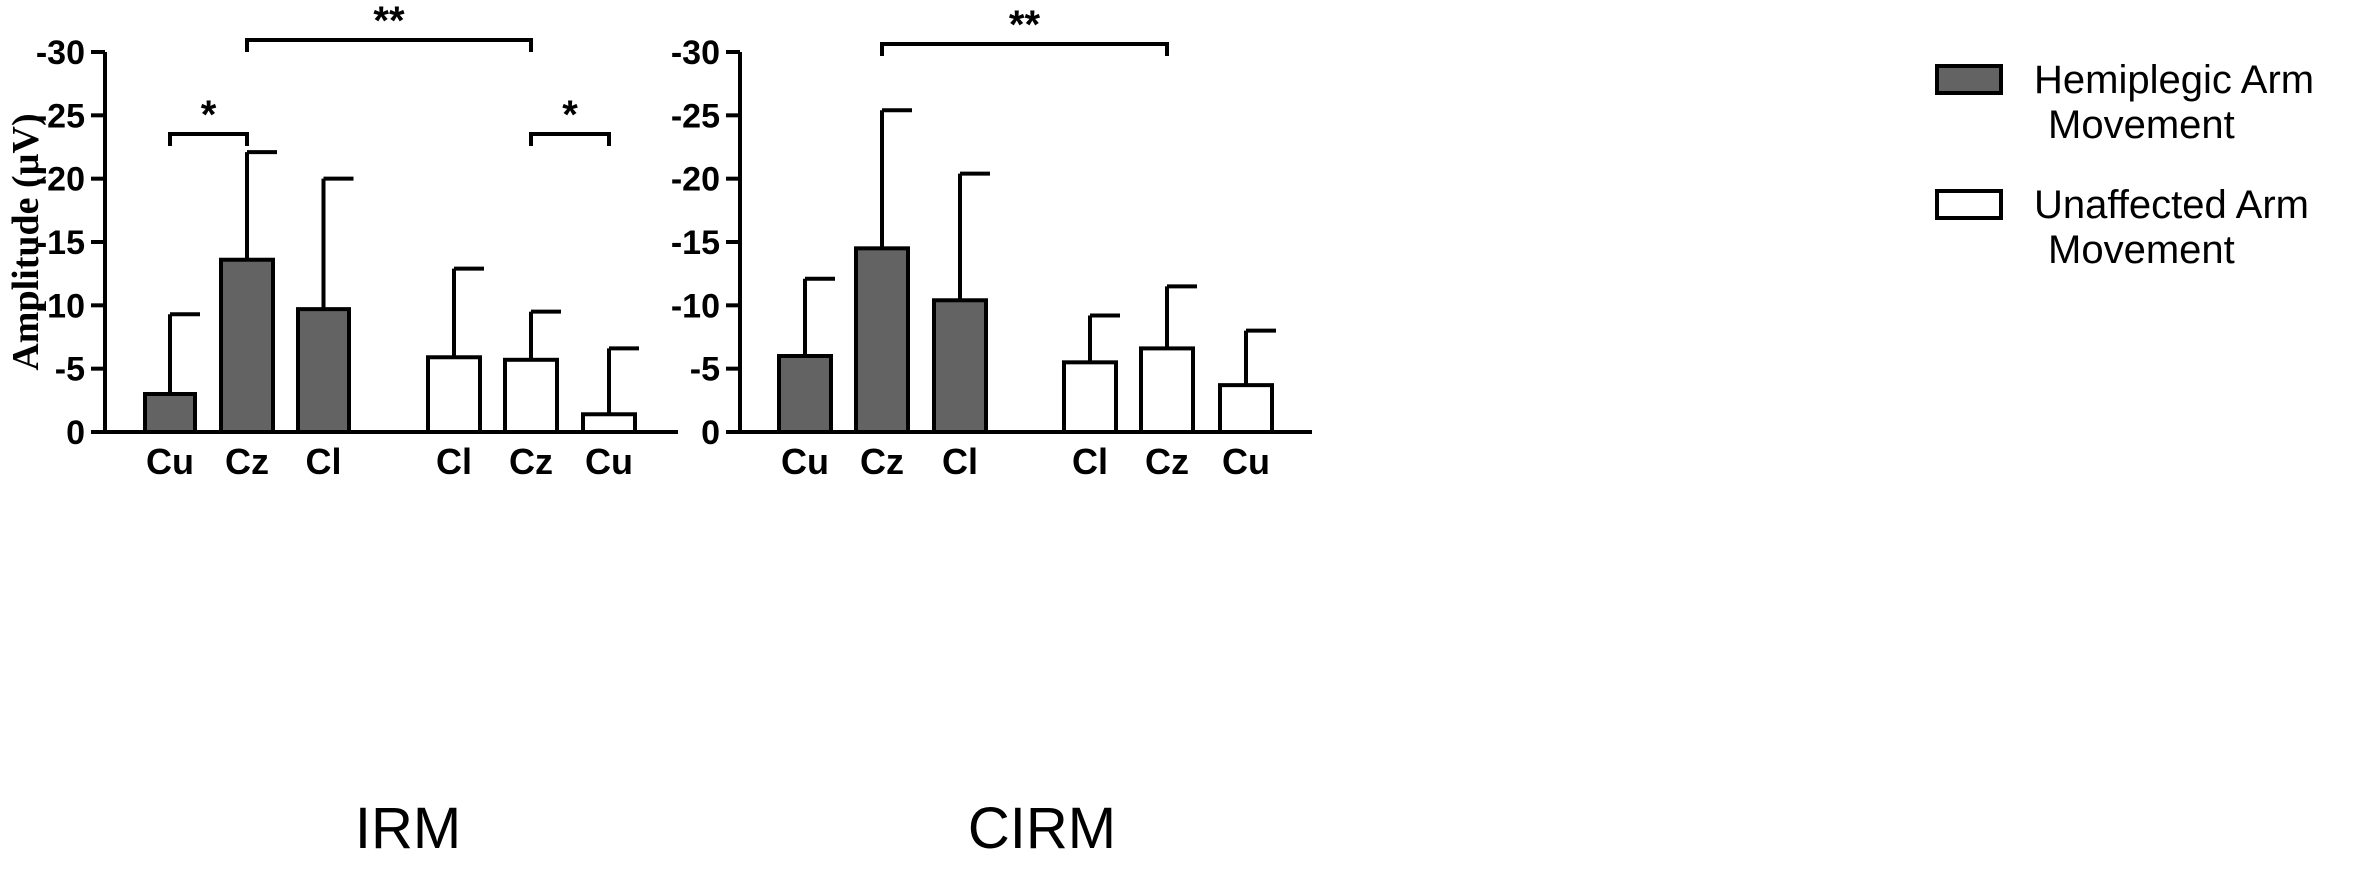 The image size is (2374, 886). What do you see at coordinates (2171, 205) in the screenshot?
I see `legend-label: Unaffected Arm` at bounding box center [2171, 205].